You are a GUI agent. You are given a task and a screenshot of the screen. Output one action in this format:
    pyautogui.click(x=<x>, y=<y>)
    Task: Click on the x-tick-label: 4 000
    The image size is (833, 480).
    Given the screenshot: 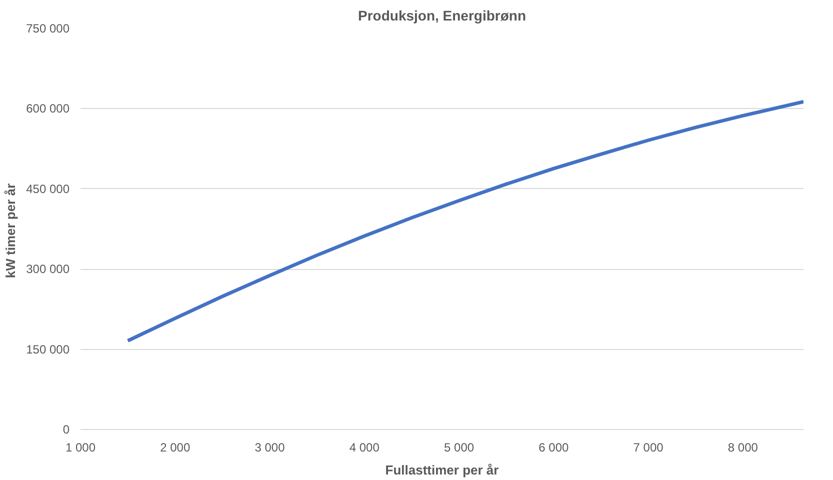 What is the action you would take?
    pyautogui.click(x=364, y=447)
    